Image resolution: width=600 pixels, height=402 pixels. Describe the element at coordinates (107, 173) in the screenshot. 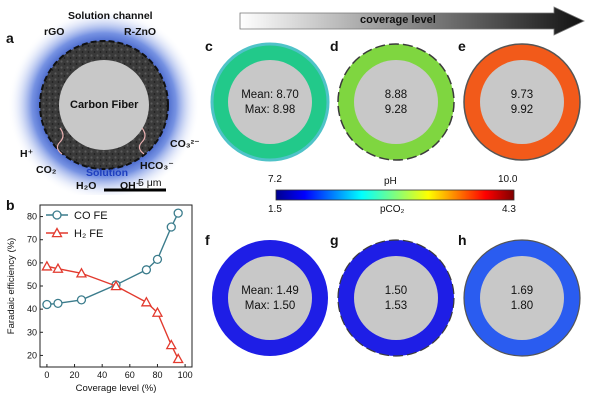

I see `label-solution: Solution` at that location.